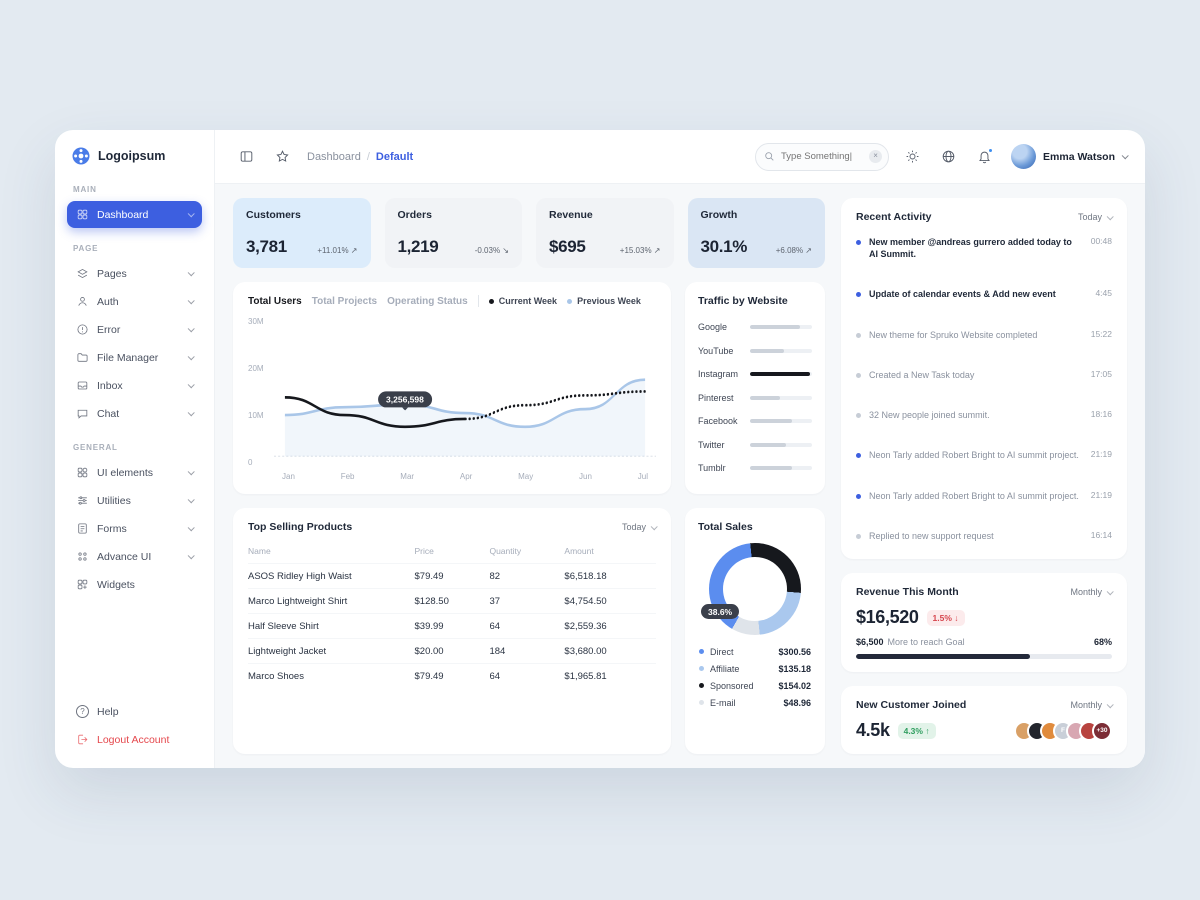  Describe the element at coordinates (282, 157) in the screenshot. I see `favorite-star-icon` at that location.